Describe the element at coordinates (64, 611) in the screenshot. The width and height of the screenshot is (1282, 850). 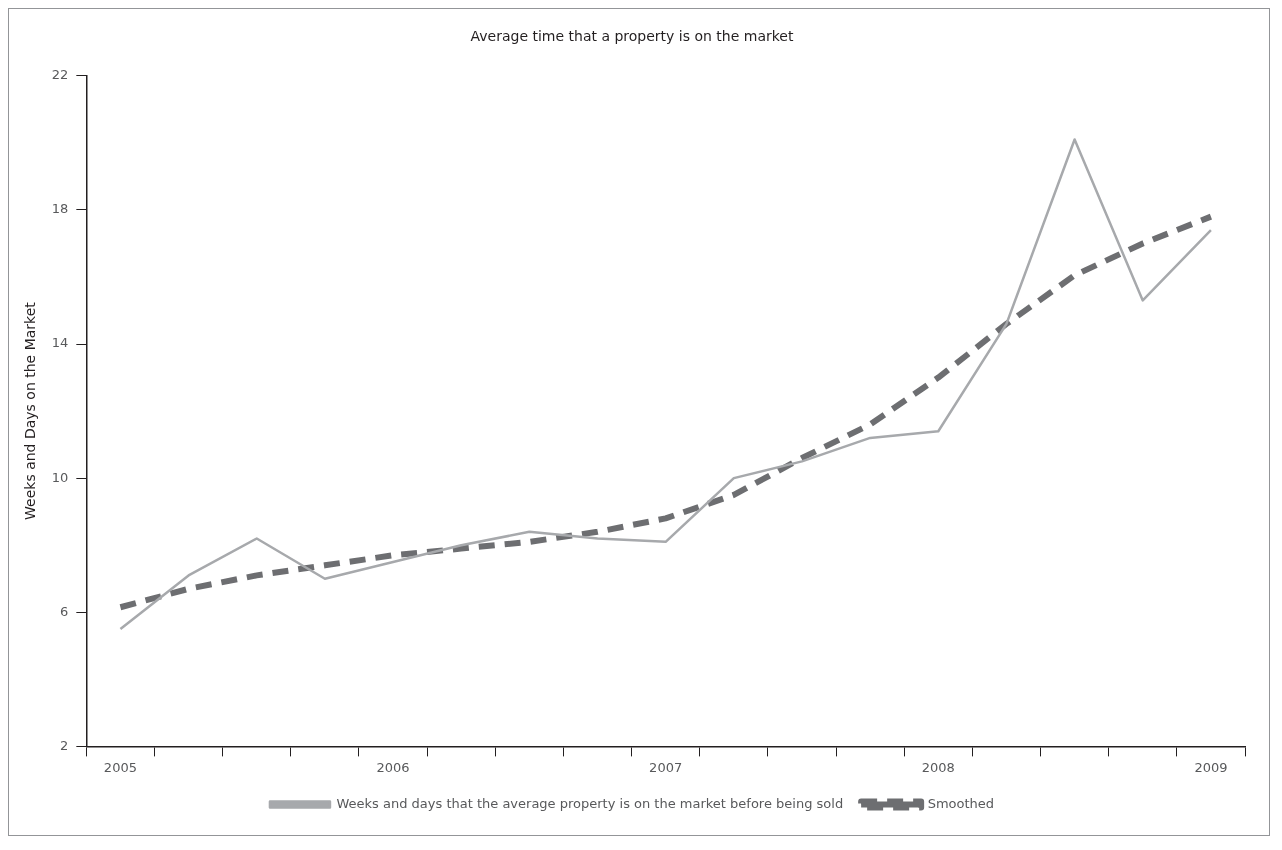
I see `y-tick-label: 6` at that location.